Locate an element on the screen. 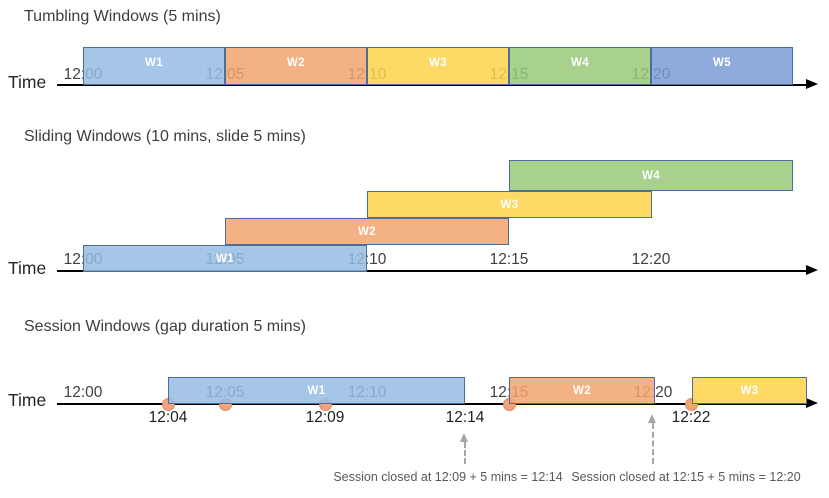 The image size is (829, 498). session-time-axis is located at coordinates (432, 404).